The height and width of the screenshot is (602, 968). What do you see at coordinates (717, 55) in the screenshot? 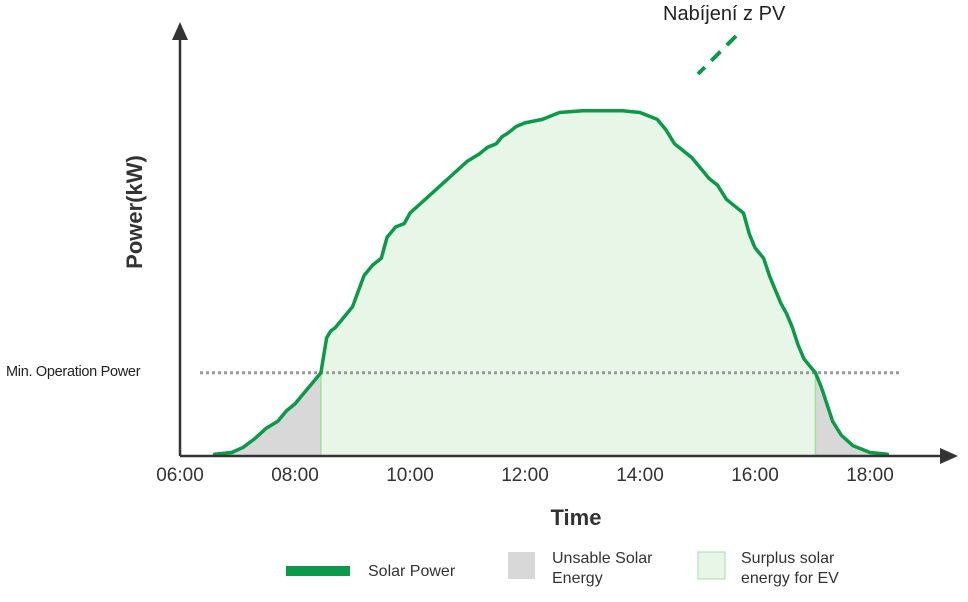
I see `annotation-dash-icon` at bounding box center [717, 55].